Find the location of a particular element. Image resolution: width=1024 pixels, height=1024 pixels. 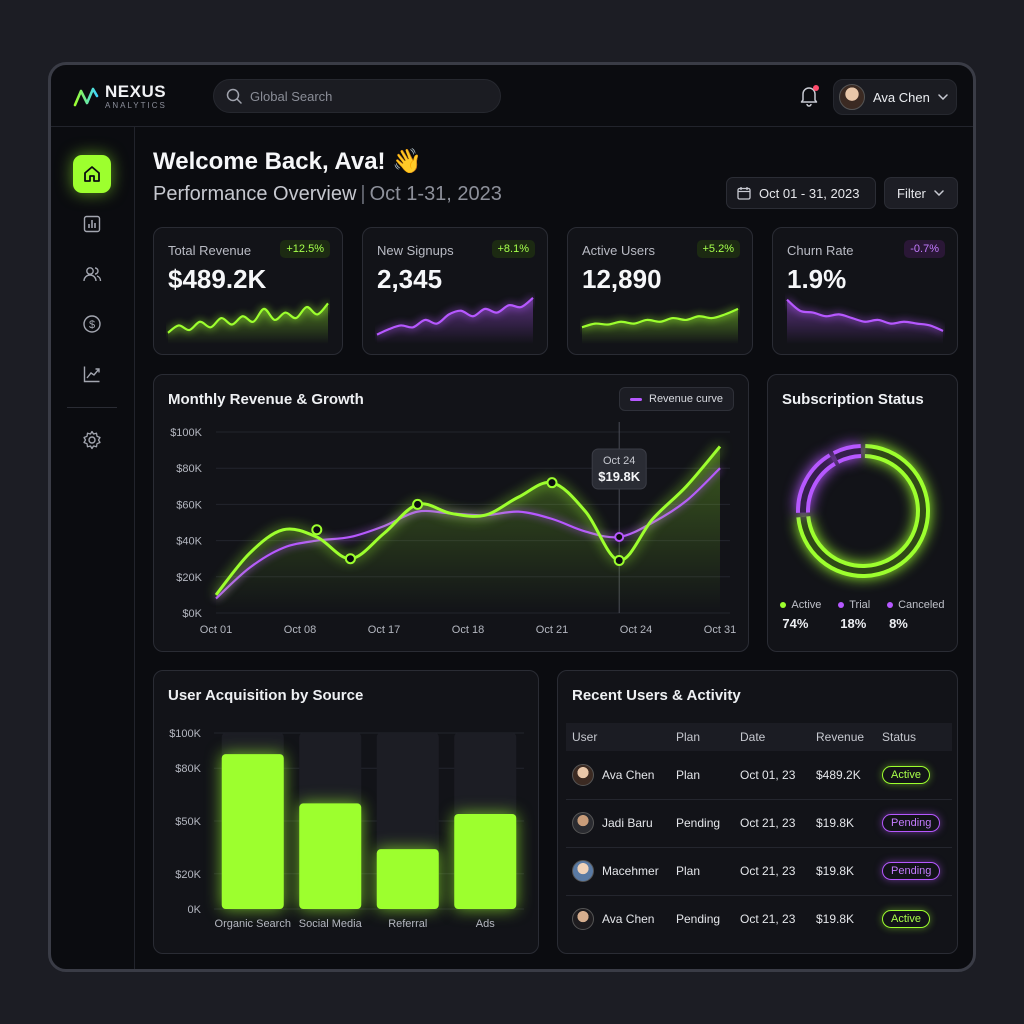

column-header-date: Date is located at coordinates (753, 737).